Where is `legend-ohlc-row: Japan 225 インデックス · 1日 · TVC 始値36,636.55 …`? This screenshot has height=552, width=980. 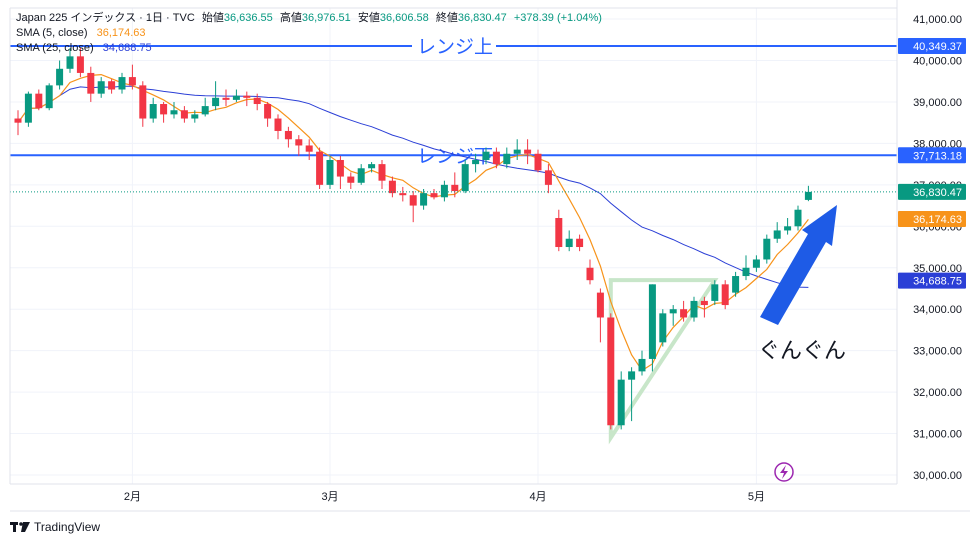
legend-ohlc-row: Japan 225 インデックス · 1日 · TVC 始値36,636.55 … is located at coordinates (309, 18).